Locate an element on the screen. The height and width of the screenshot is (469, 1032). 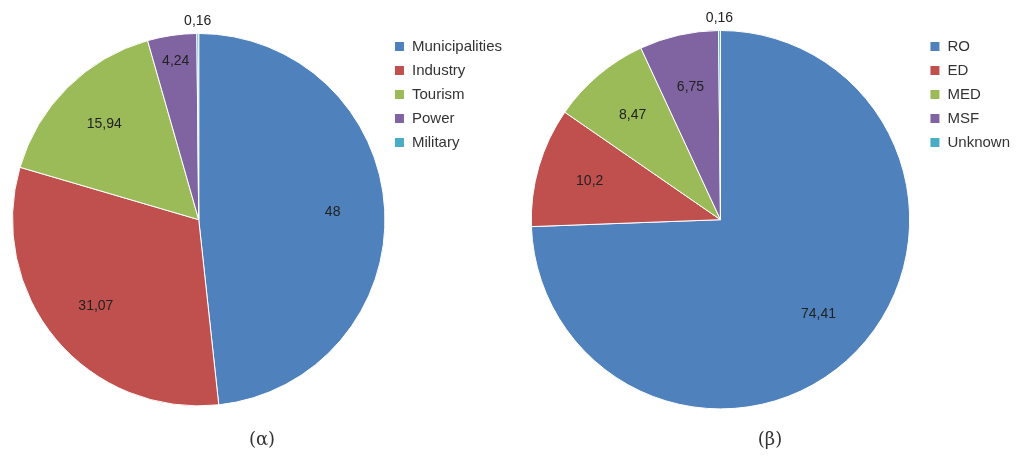
data-label: 15,94 is located at coordinates (104, 123).